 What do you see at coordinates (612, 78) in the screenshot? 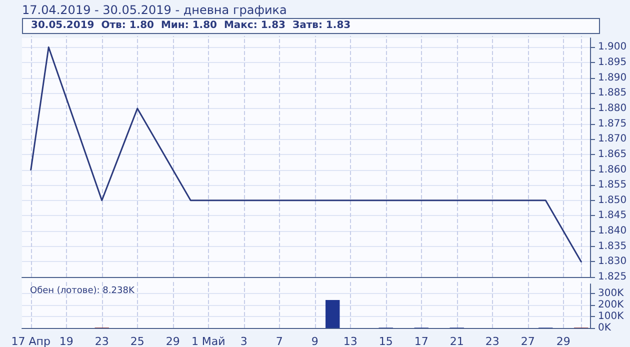
I see `y-tick-label: 1.890` at bounding box center [612, 78].